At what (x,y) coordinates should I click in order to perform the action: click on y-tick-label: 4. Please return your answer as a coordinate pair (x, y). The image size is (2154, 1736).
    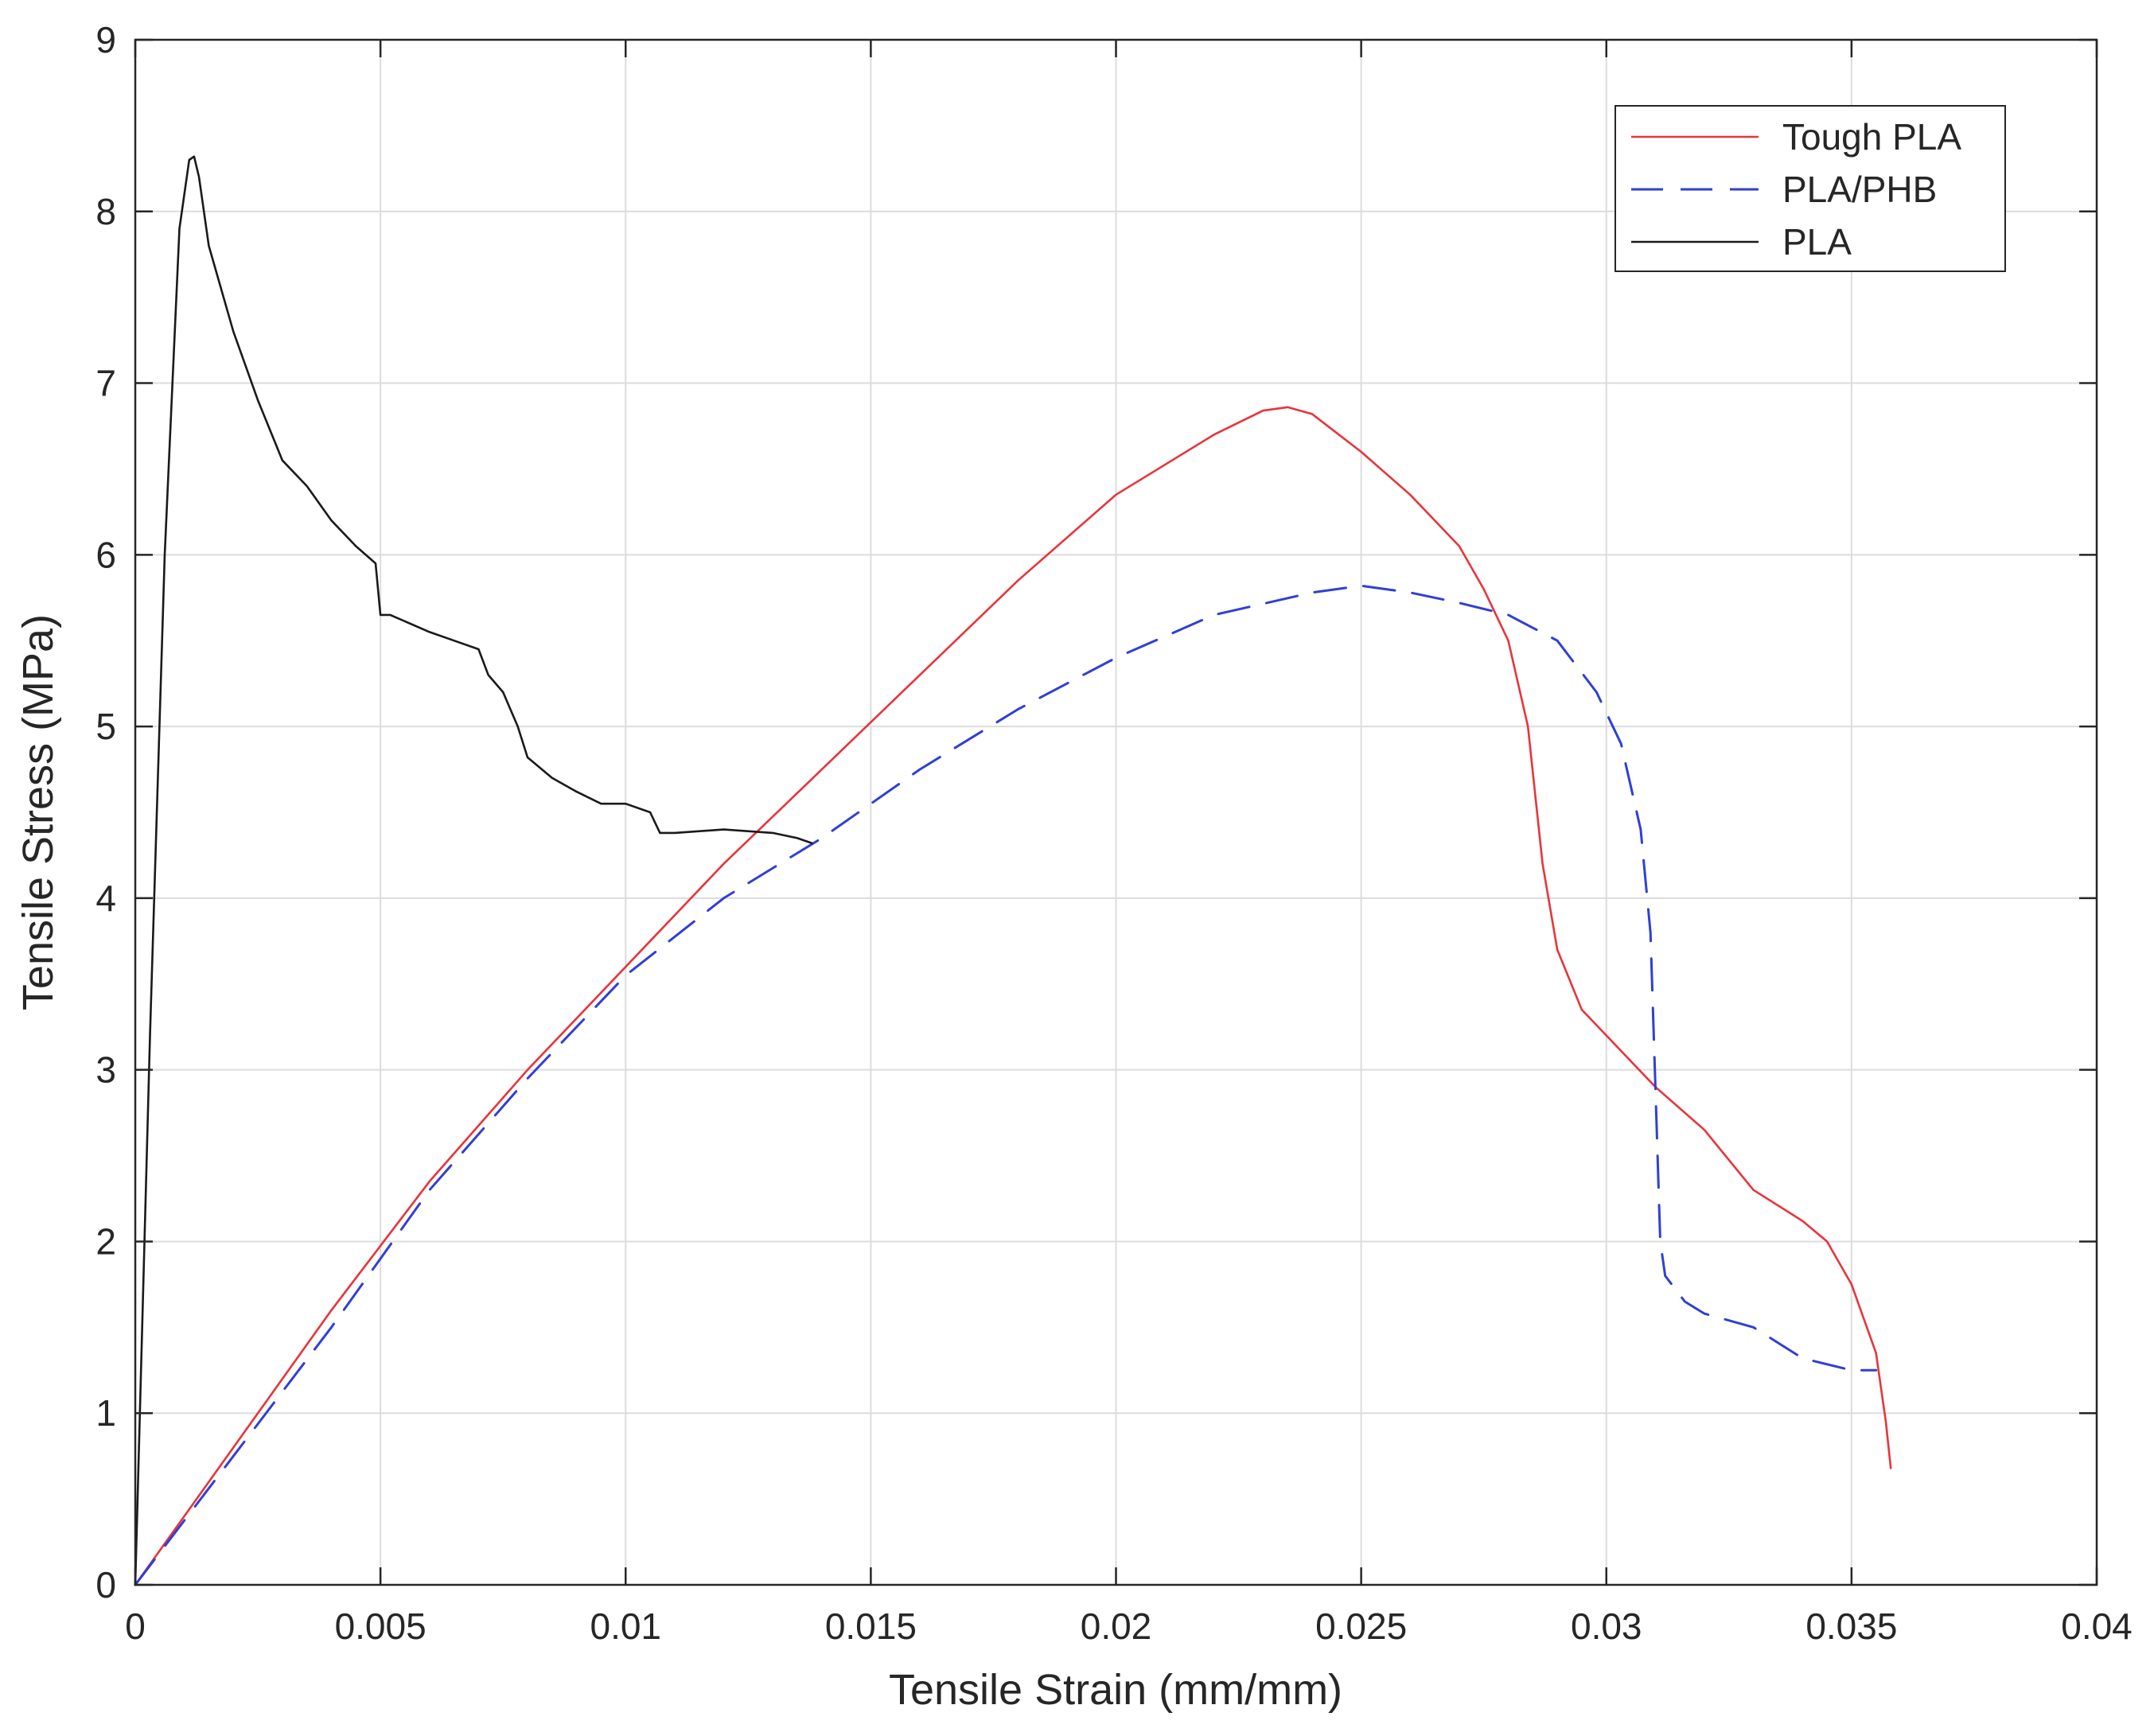
    Looking at the image, I should click on (105, 899).